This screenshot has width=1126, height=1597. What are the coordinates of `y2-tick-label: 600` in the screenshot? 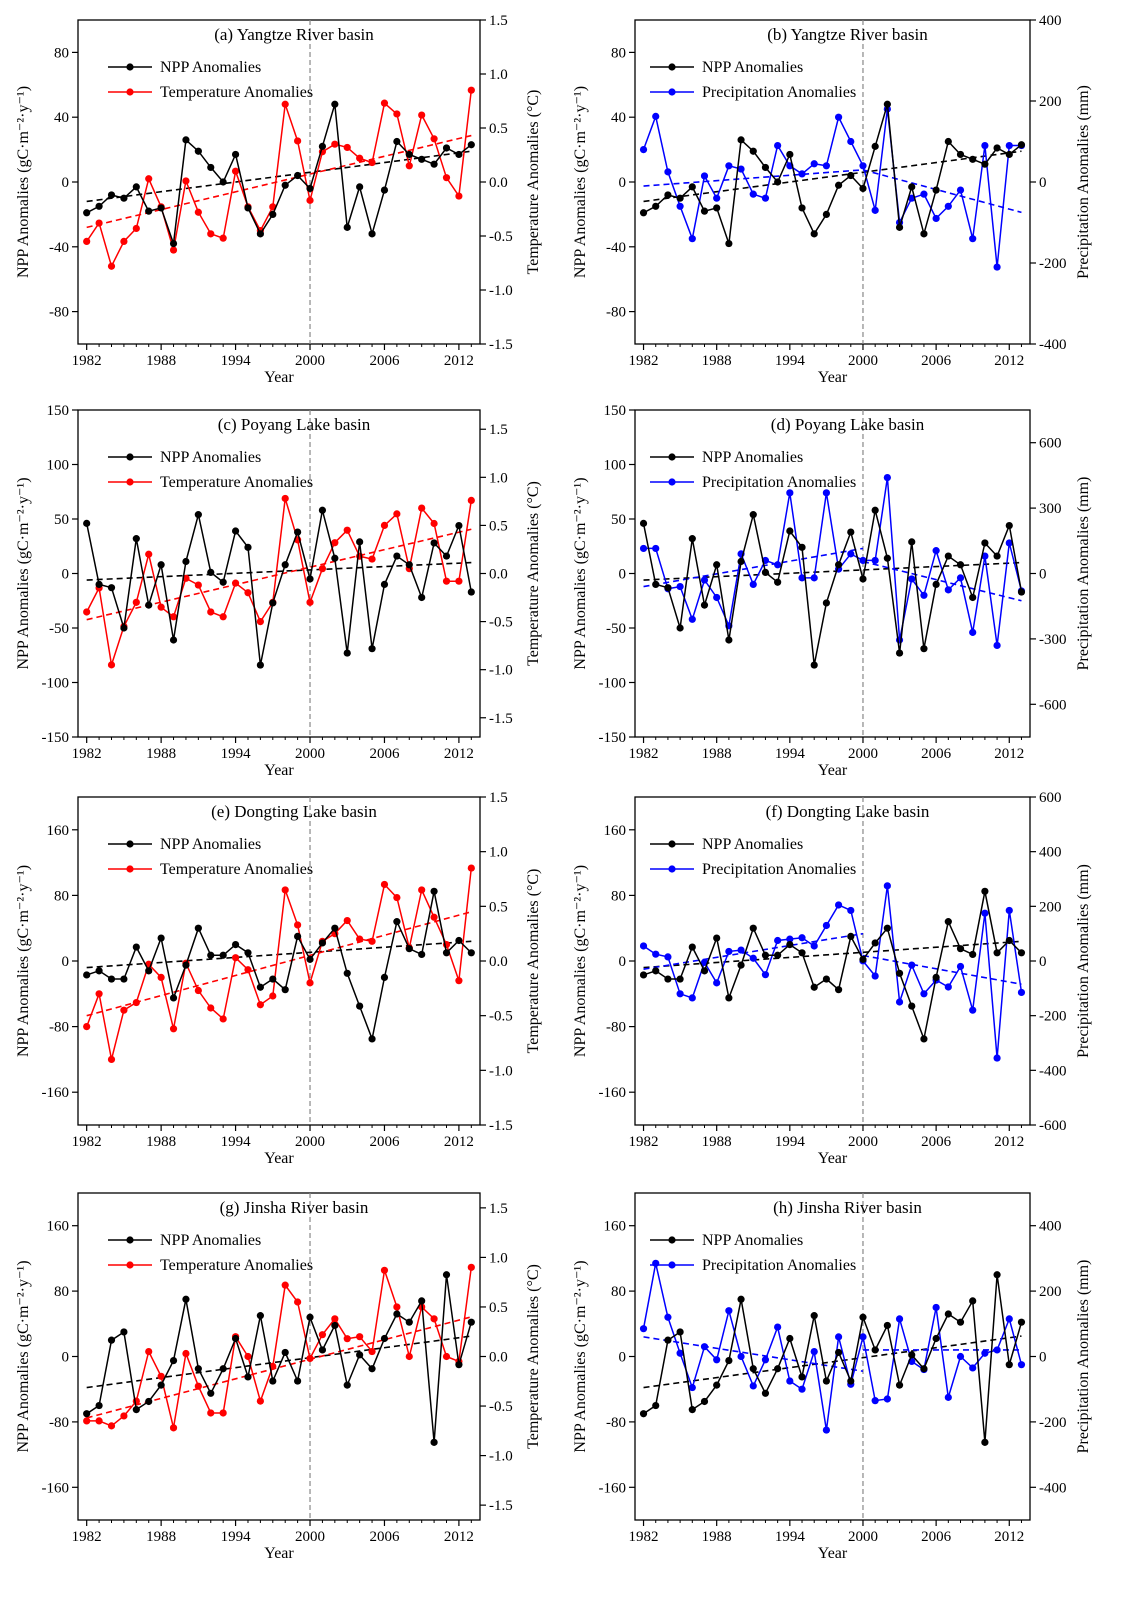 It's located at (1050, 444).